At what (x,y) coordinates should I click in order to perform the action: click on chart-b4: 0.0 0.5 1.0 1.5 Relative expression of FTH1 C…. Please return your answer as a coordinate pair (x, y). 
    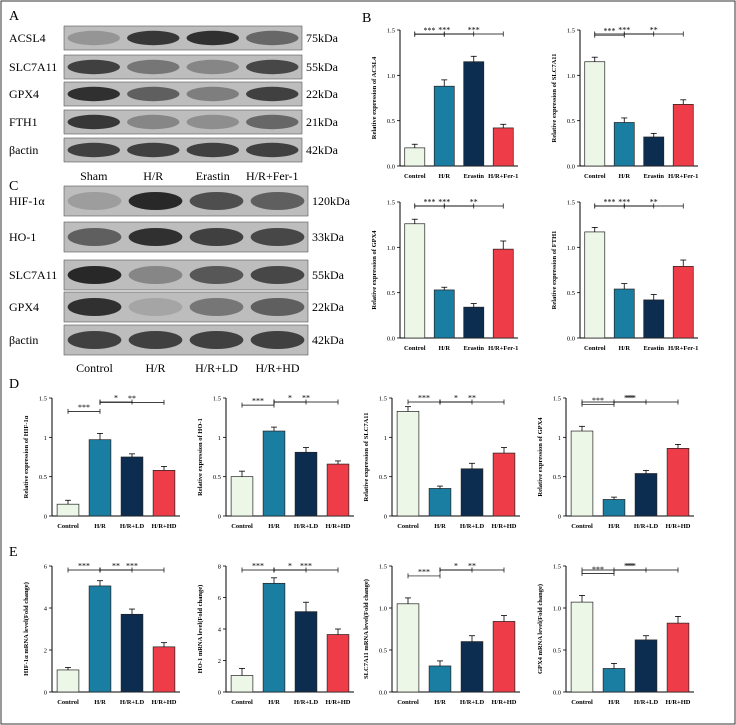
    Looking at the image, I should click on (624, 275).